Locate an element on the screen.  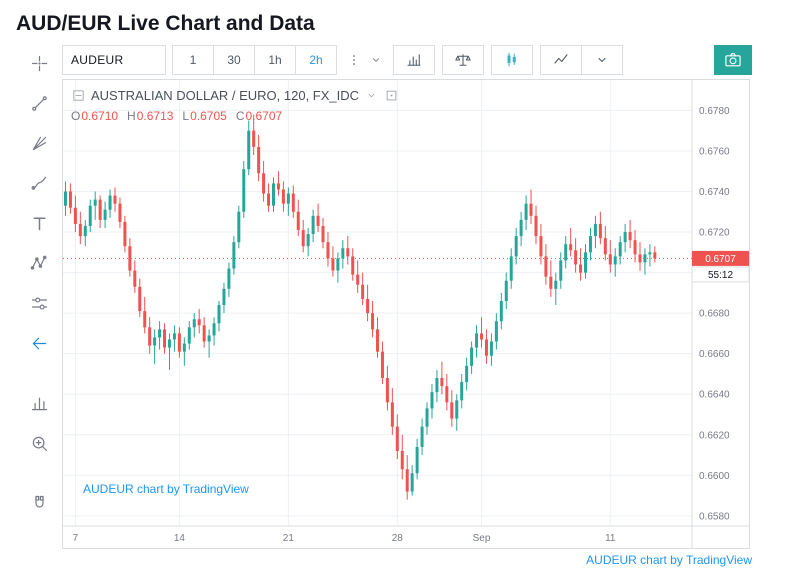
chart-style-line-button is located at coordinates (561, 60).